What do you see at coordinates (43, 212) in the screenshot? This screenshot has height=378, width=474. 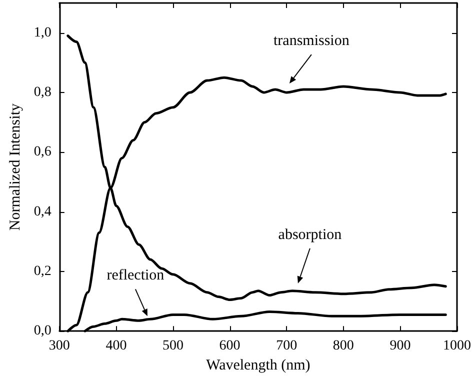 I see `y-tick-label: 0,4` at bounding box center [43, 212].